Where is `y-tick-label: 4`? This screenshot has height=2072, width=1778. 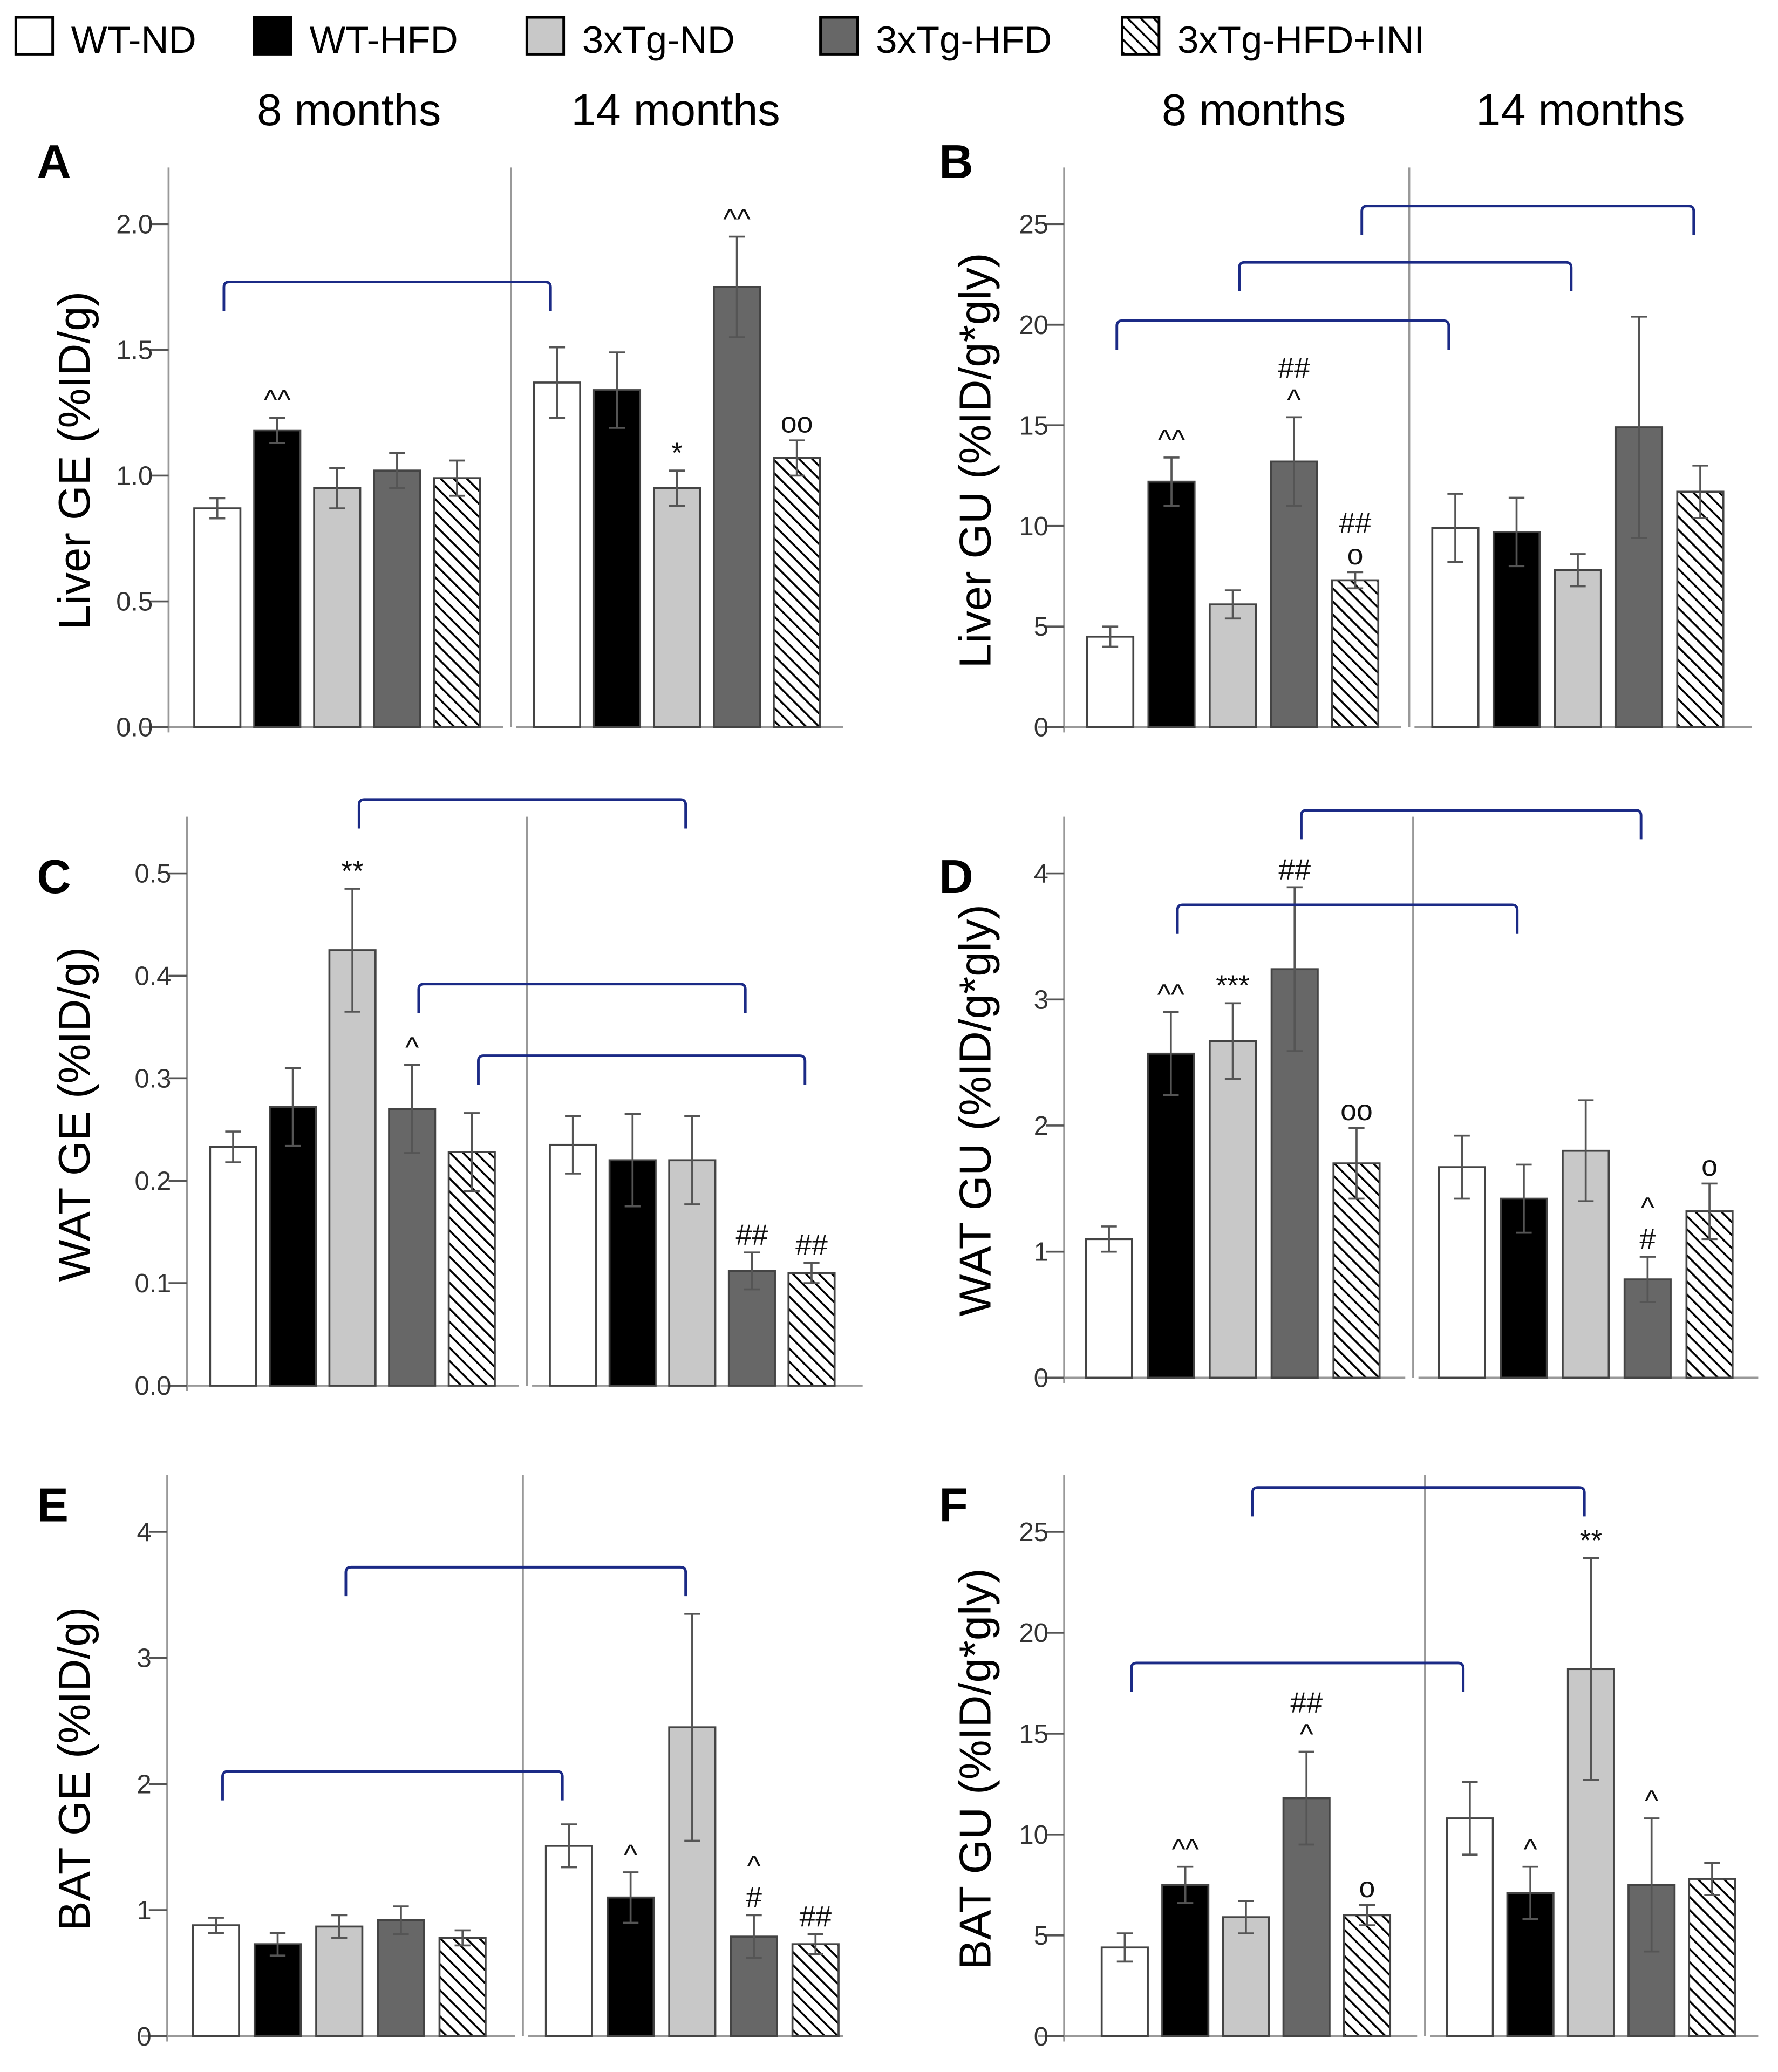
y-tick-label: 4 is located at coordinates (1041, 874).